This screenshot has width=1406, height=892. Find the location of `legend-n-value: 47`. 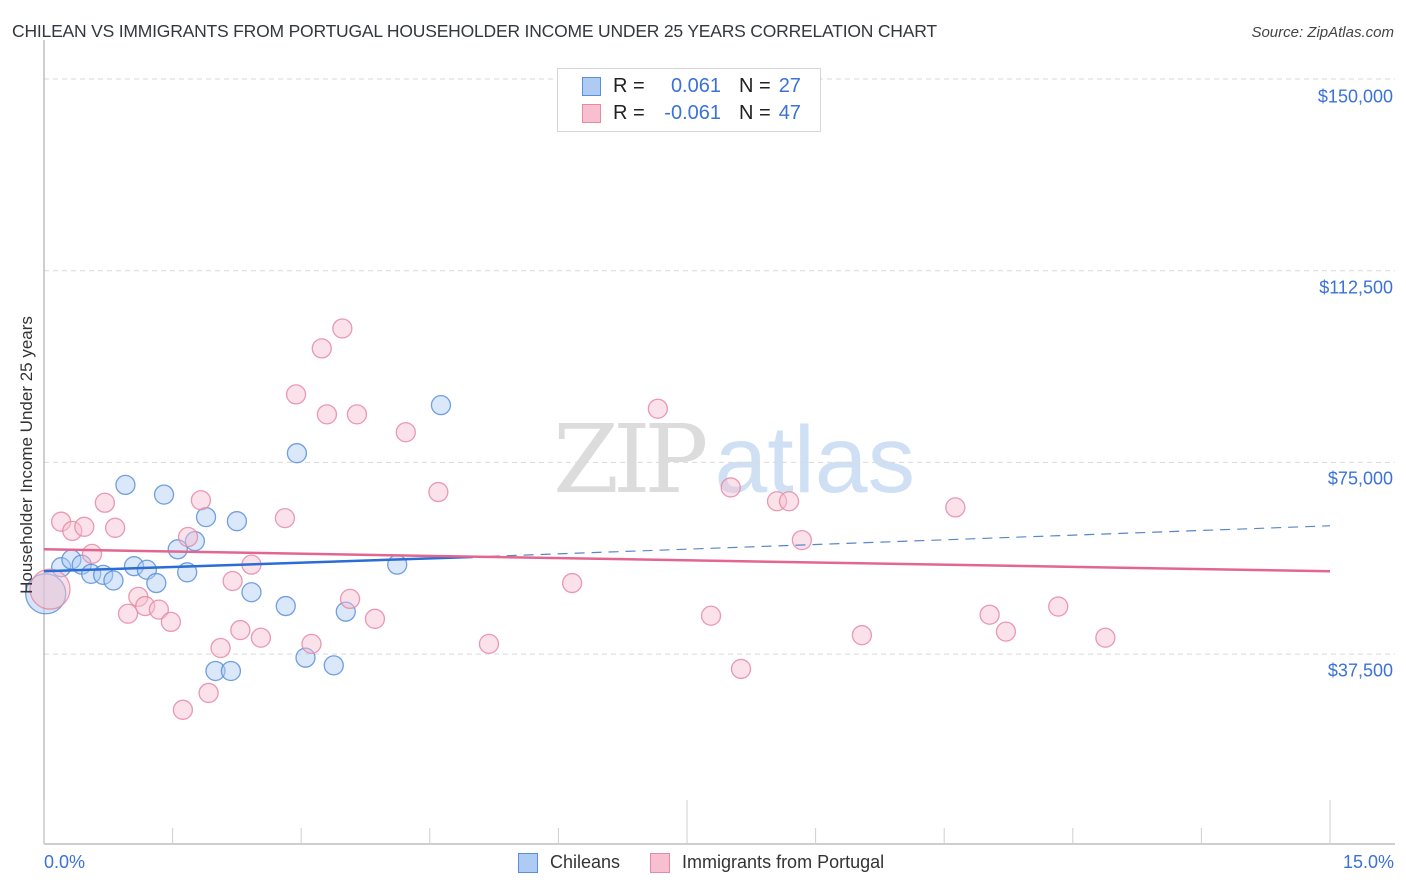

legend-n-value: 47 is located at coordinates (789, 112).